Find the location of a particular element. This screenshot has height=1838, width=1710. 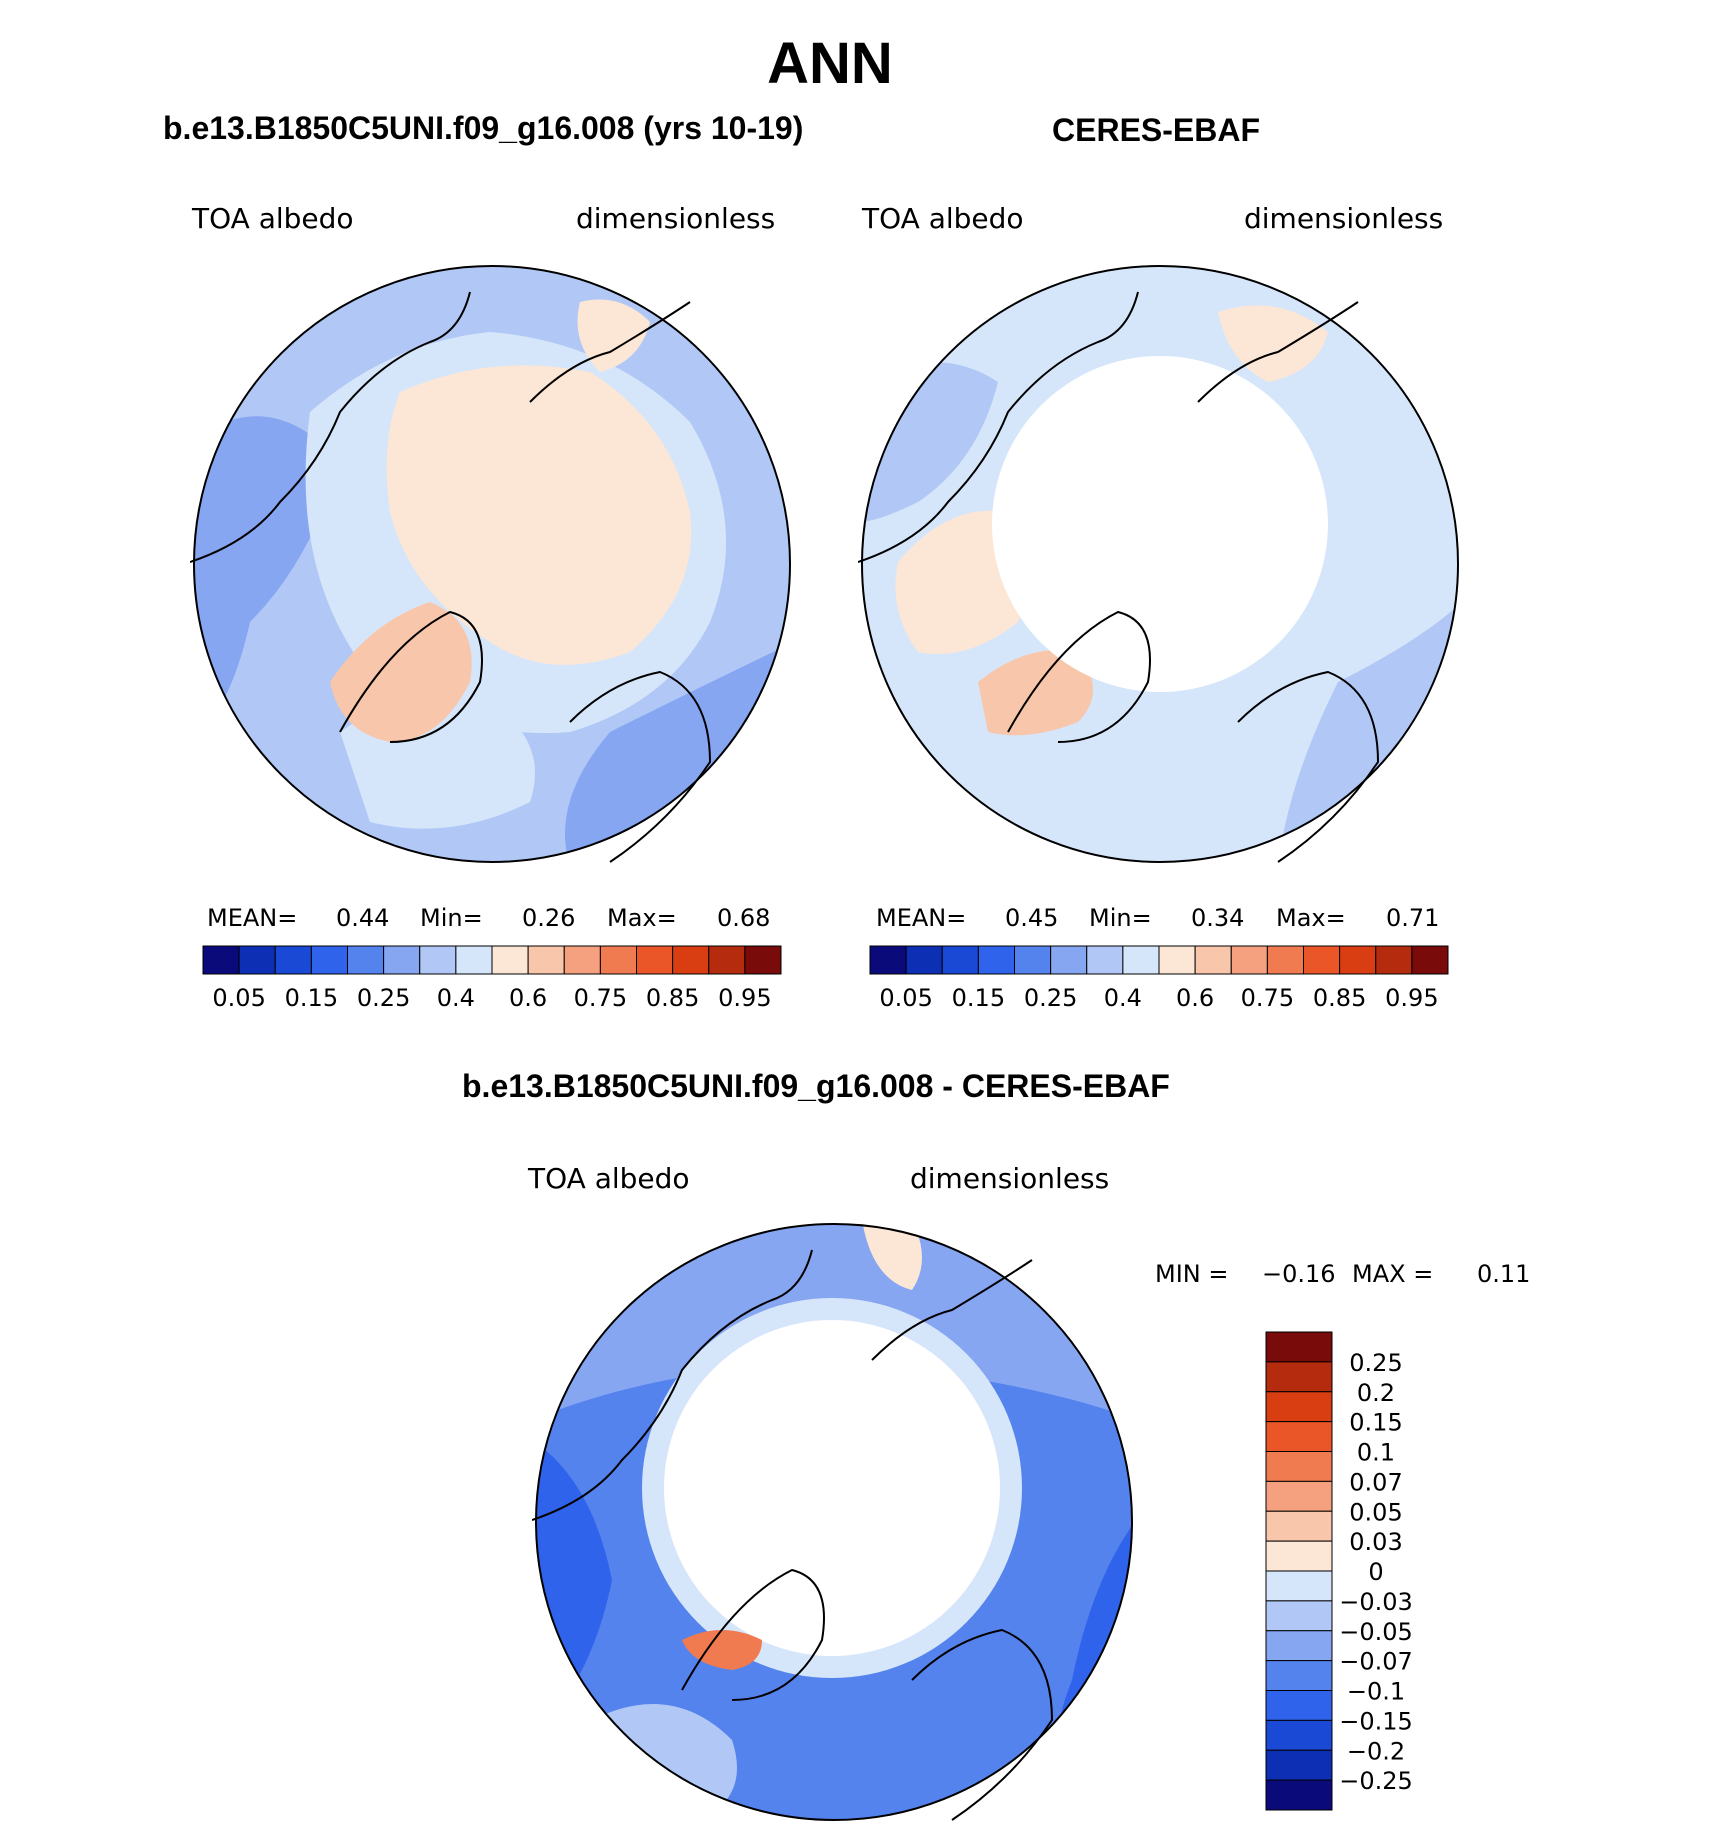

colorbar1-tick-label: 0.15 is located at coordinates (311, 998).